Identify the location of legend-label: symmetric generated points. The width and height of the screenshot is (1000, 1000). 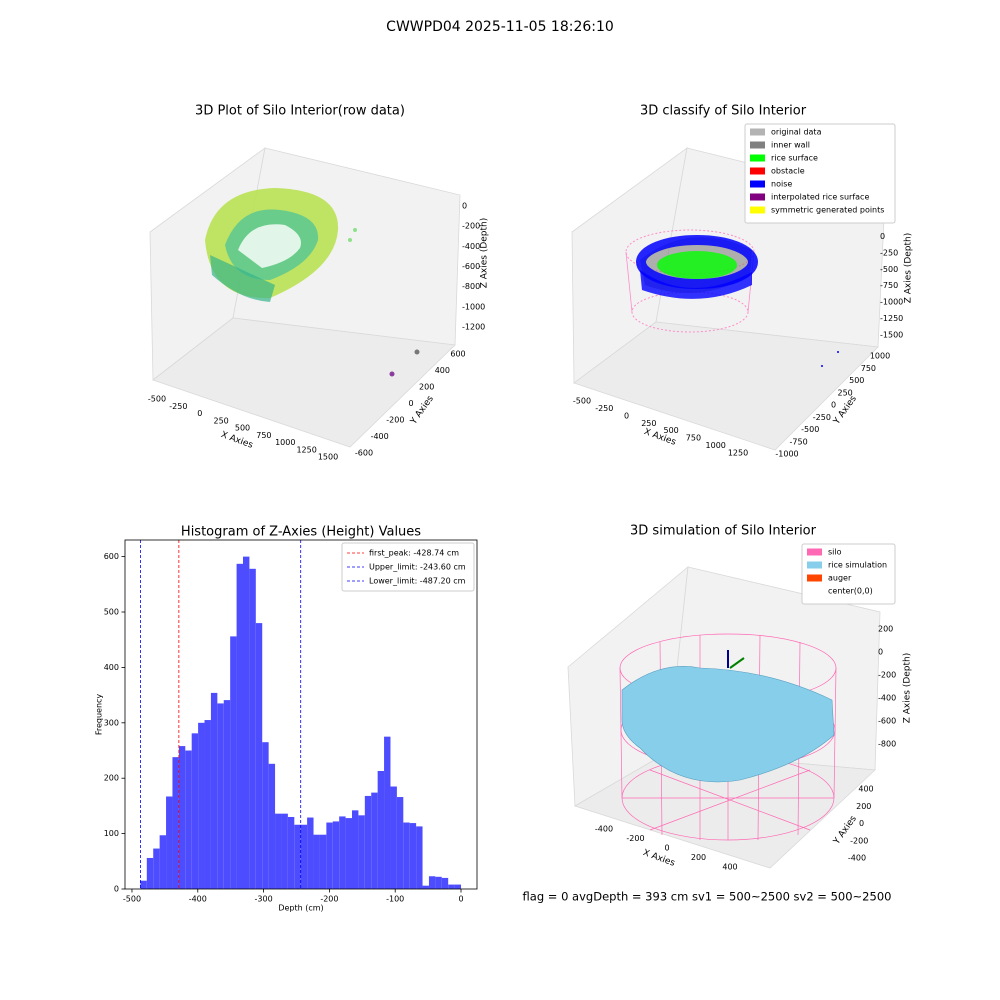
(827, 210).